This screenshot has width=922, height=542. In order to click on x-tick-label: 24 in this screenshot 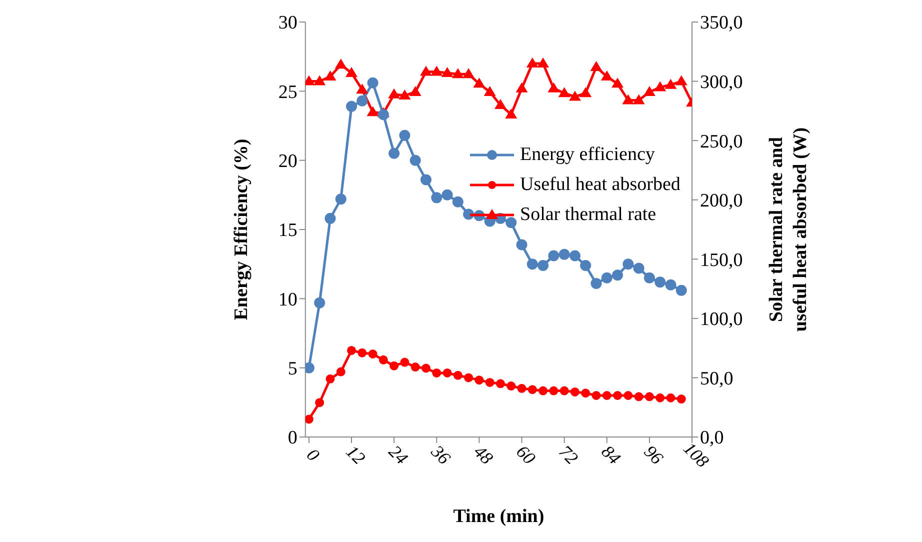, I will do `click(398, 454)`.